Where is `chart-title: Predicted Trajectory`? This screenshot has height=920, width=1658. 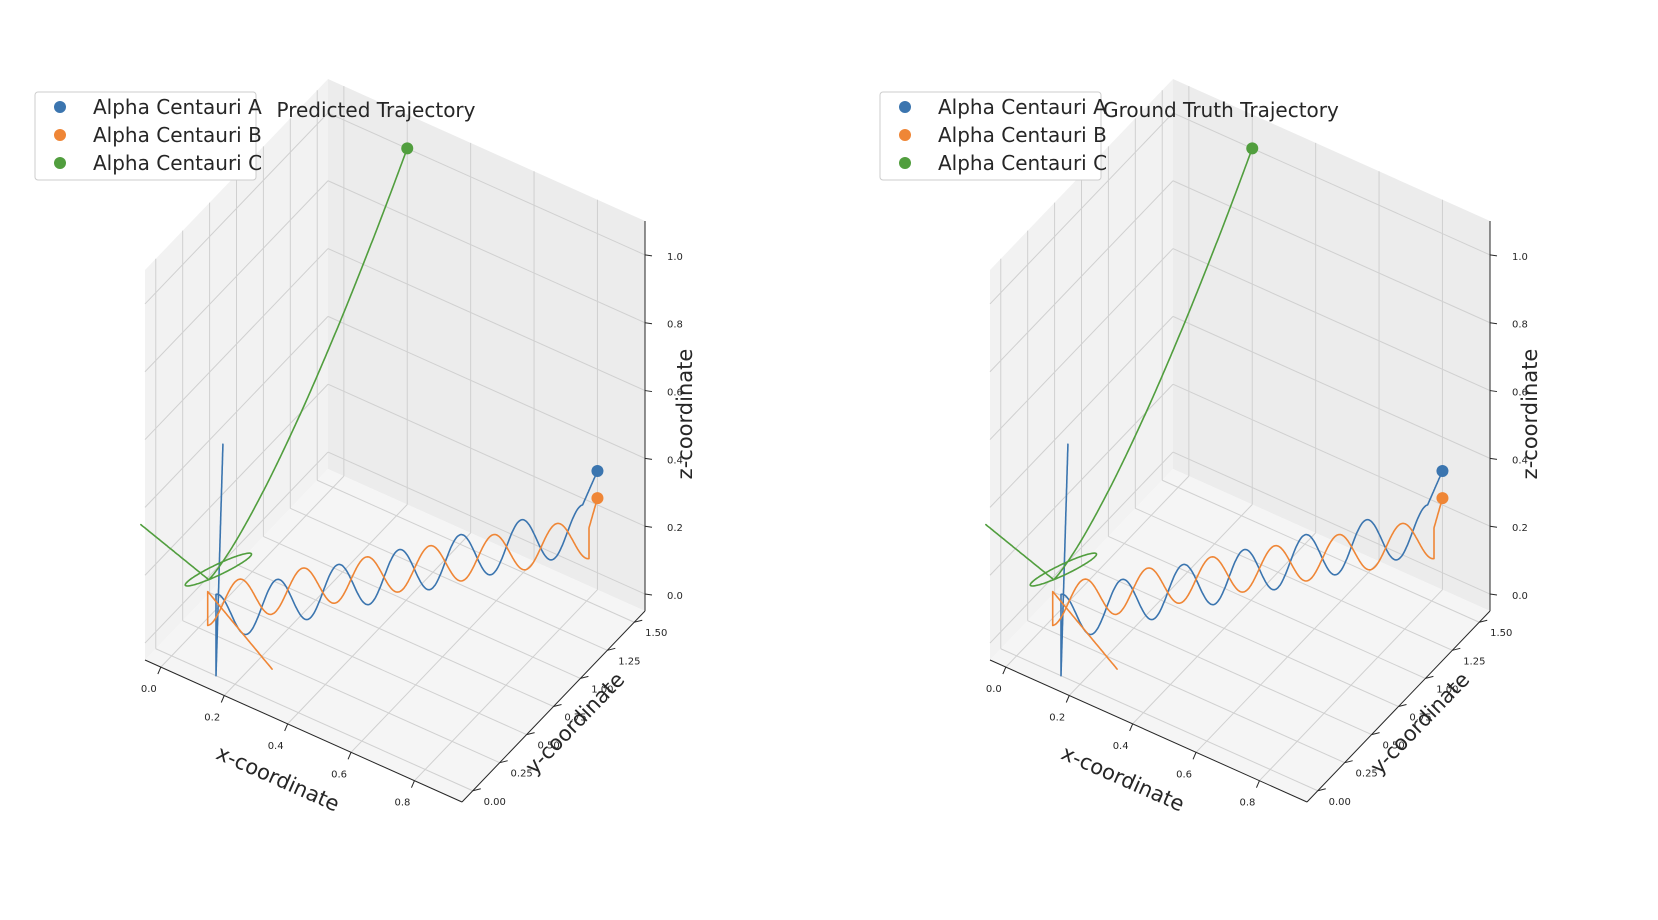
chart-title: Predicted Trajectory is located at coordinates (376, 110).